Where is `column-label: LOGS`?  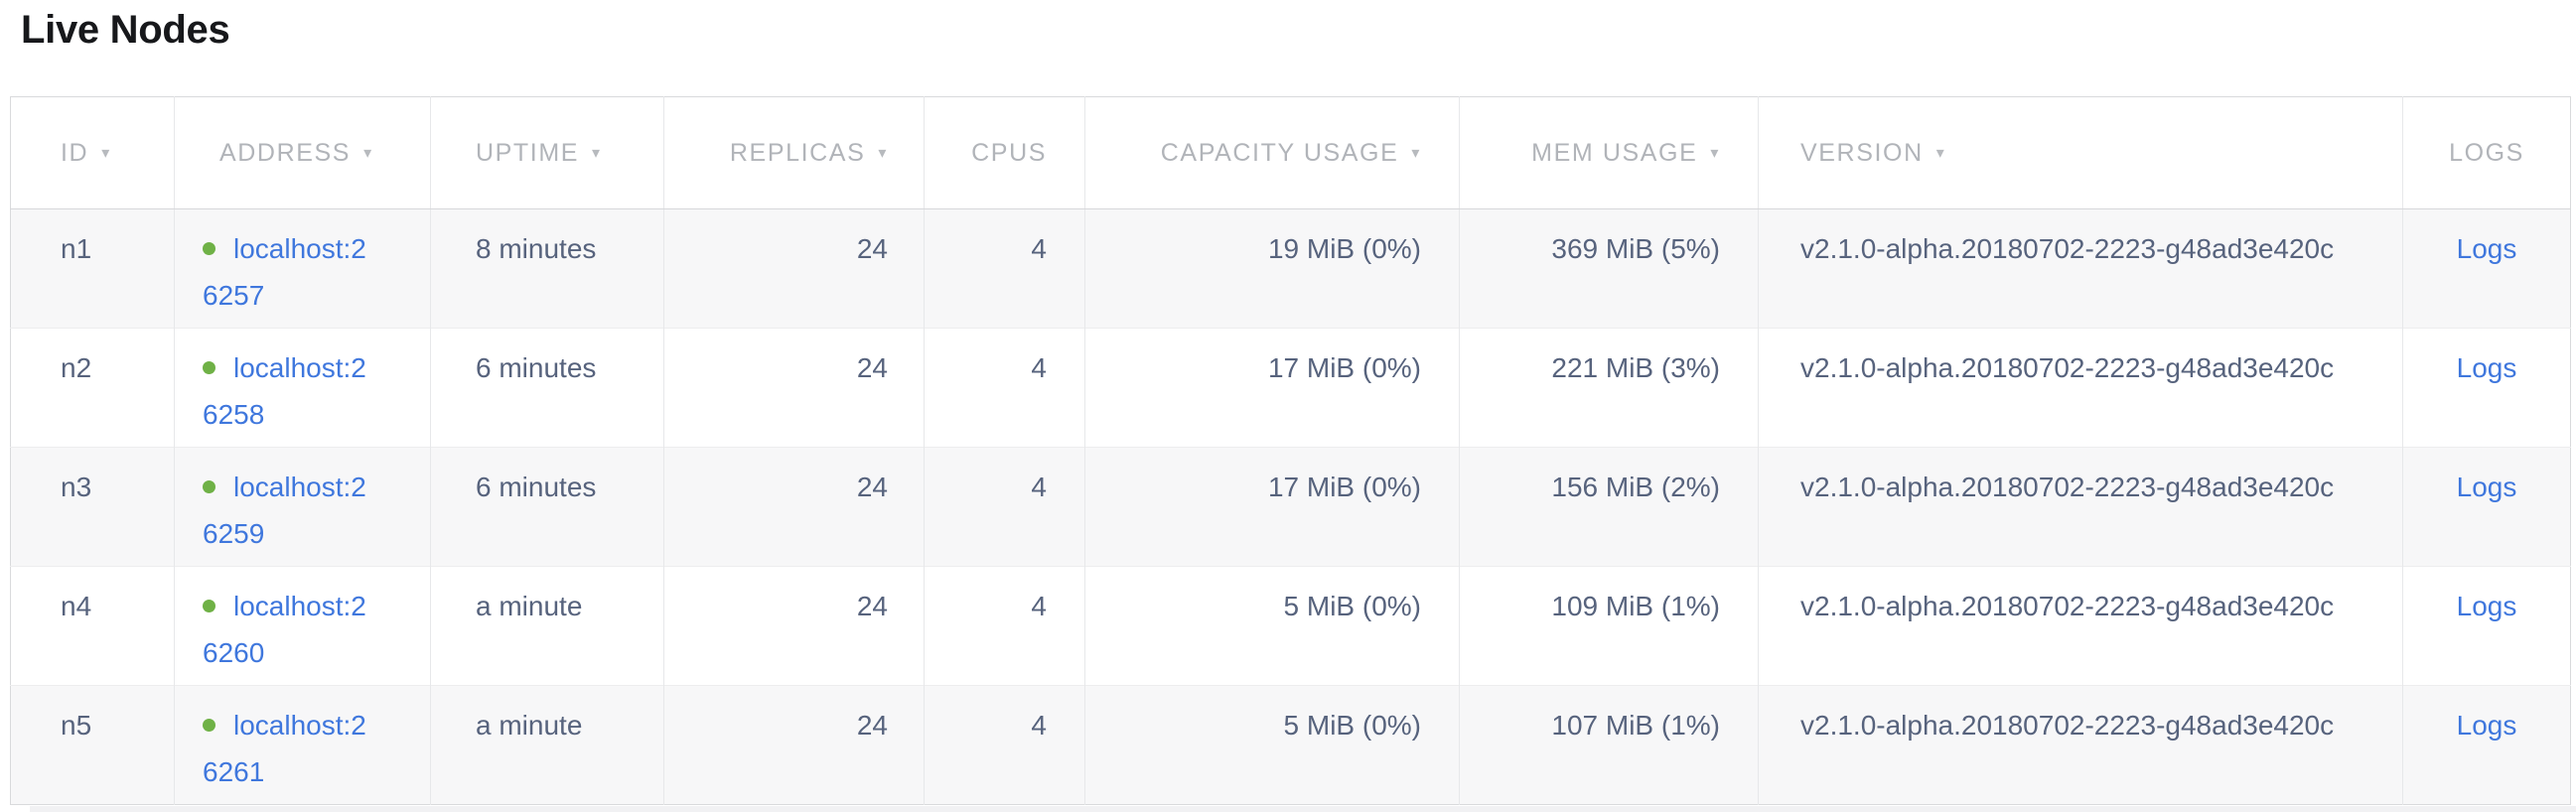
column-label: LOGS is located at coordinates (2487, 152).